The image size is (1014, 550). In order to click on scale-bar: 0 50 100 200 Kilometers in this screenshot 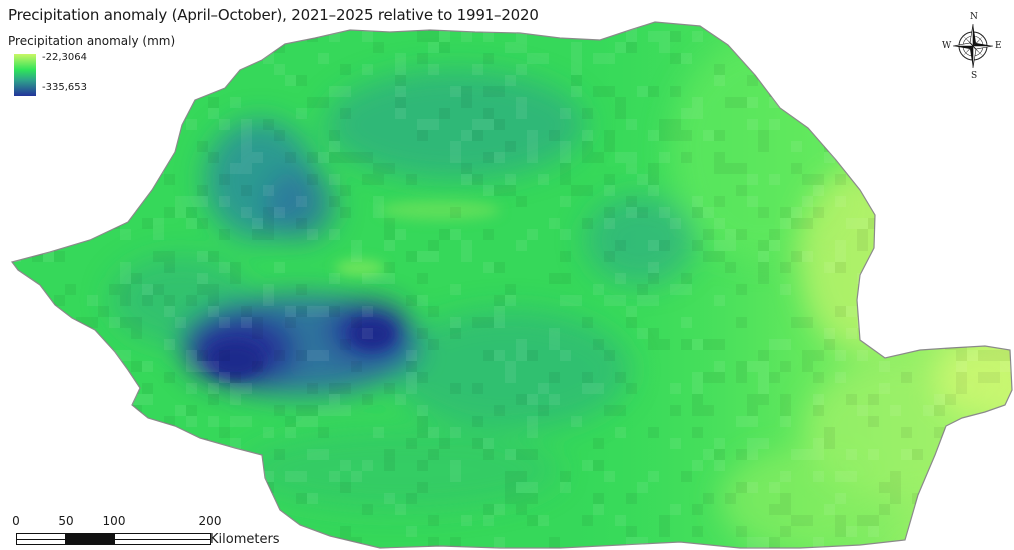, I will do `click(155, 532)`.